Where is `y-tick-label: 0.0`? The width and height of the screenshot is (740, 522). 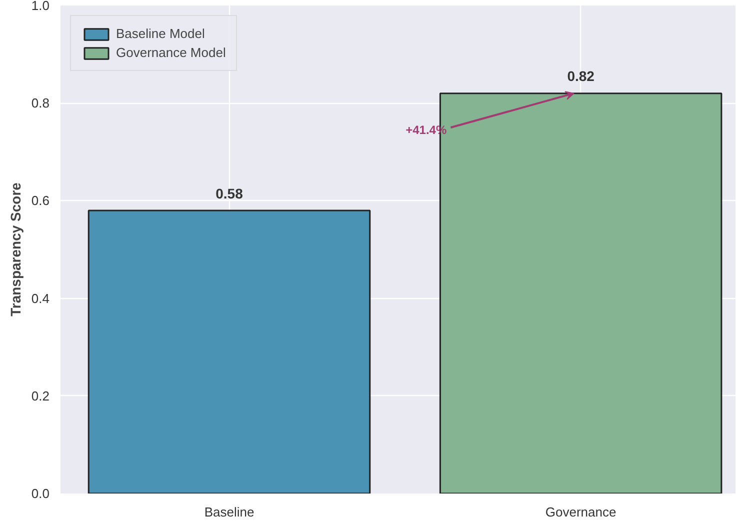 y-tick-label: 0.0 is located at coordinates (40, 493).